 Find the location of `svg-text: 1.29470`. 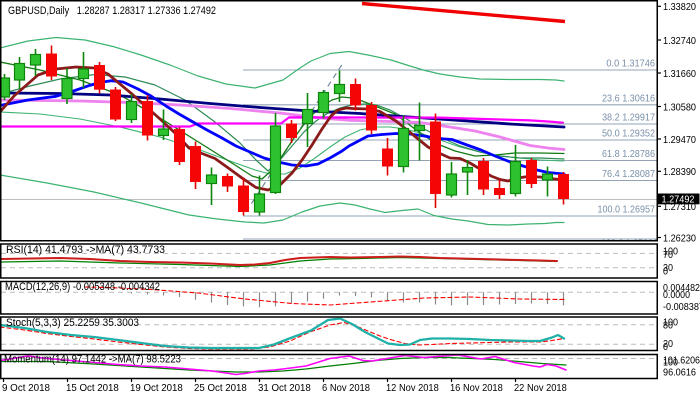

svg-text: 1.29470 is located at coordinates (679, 140).